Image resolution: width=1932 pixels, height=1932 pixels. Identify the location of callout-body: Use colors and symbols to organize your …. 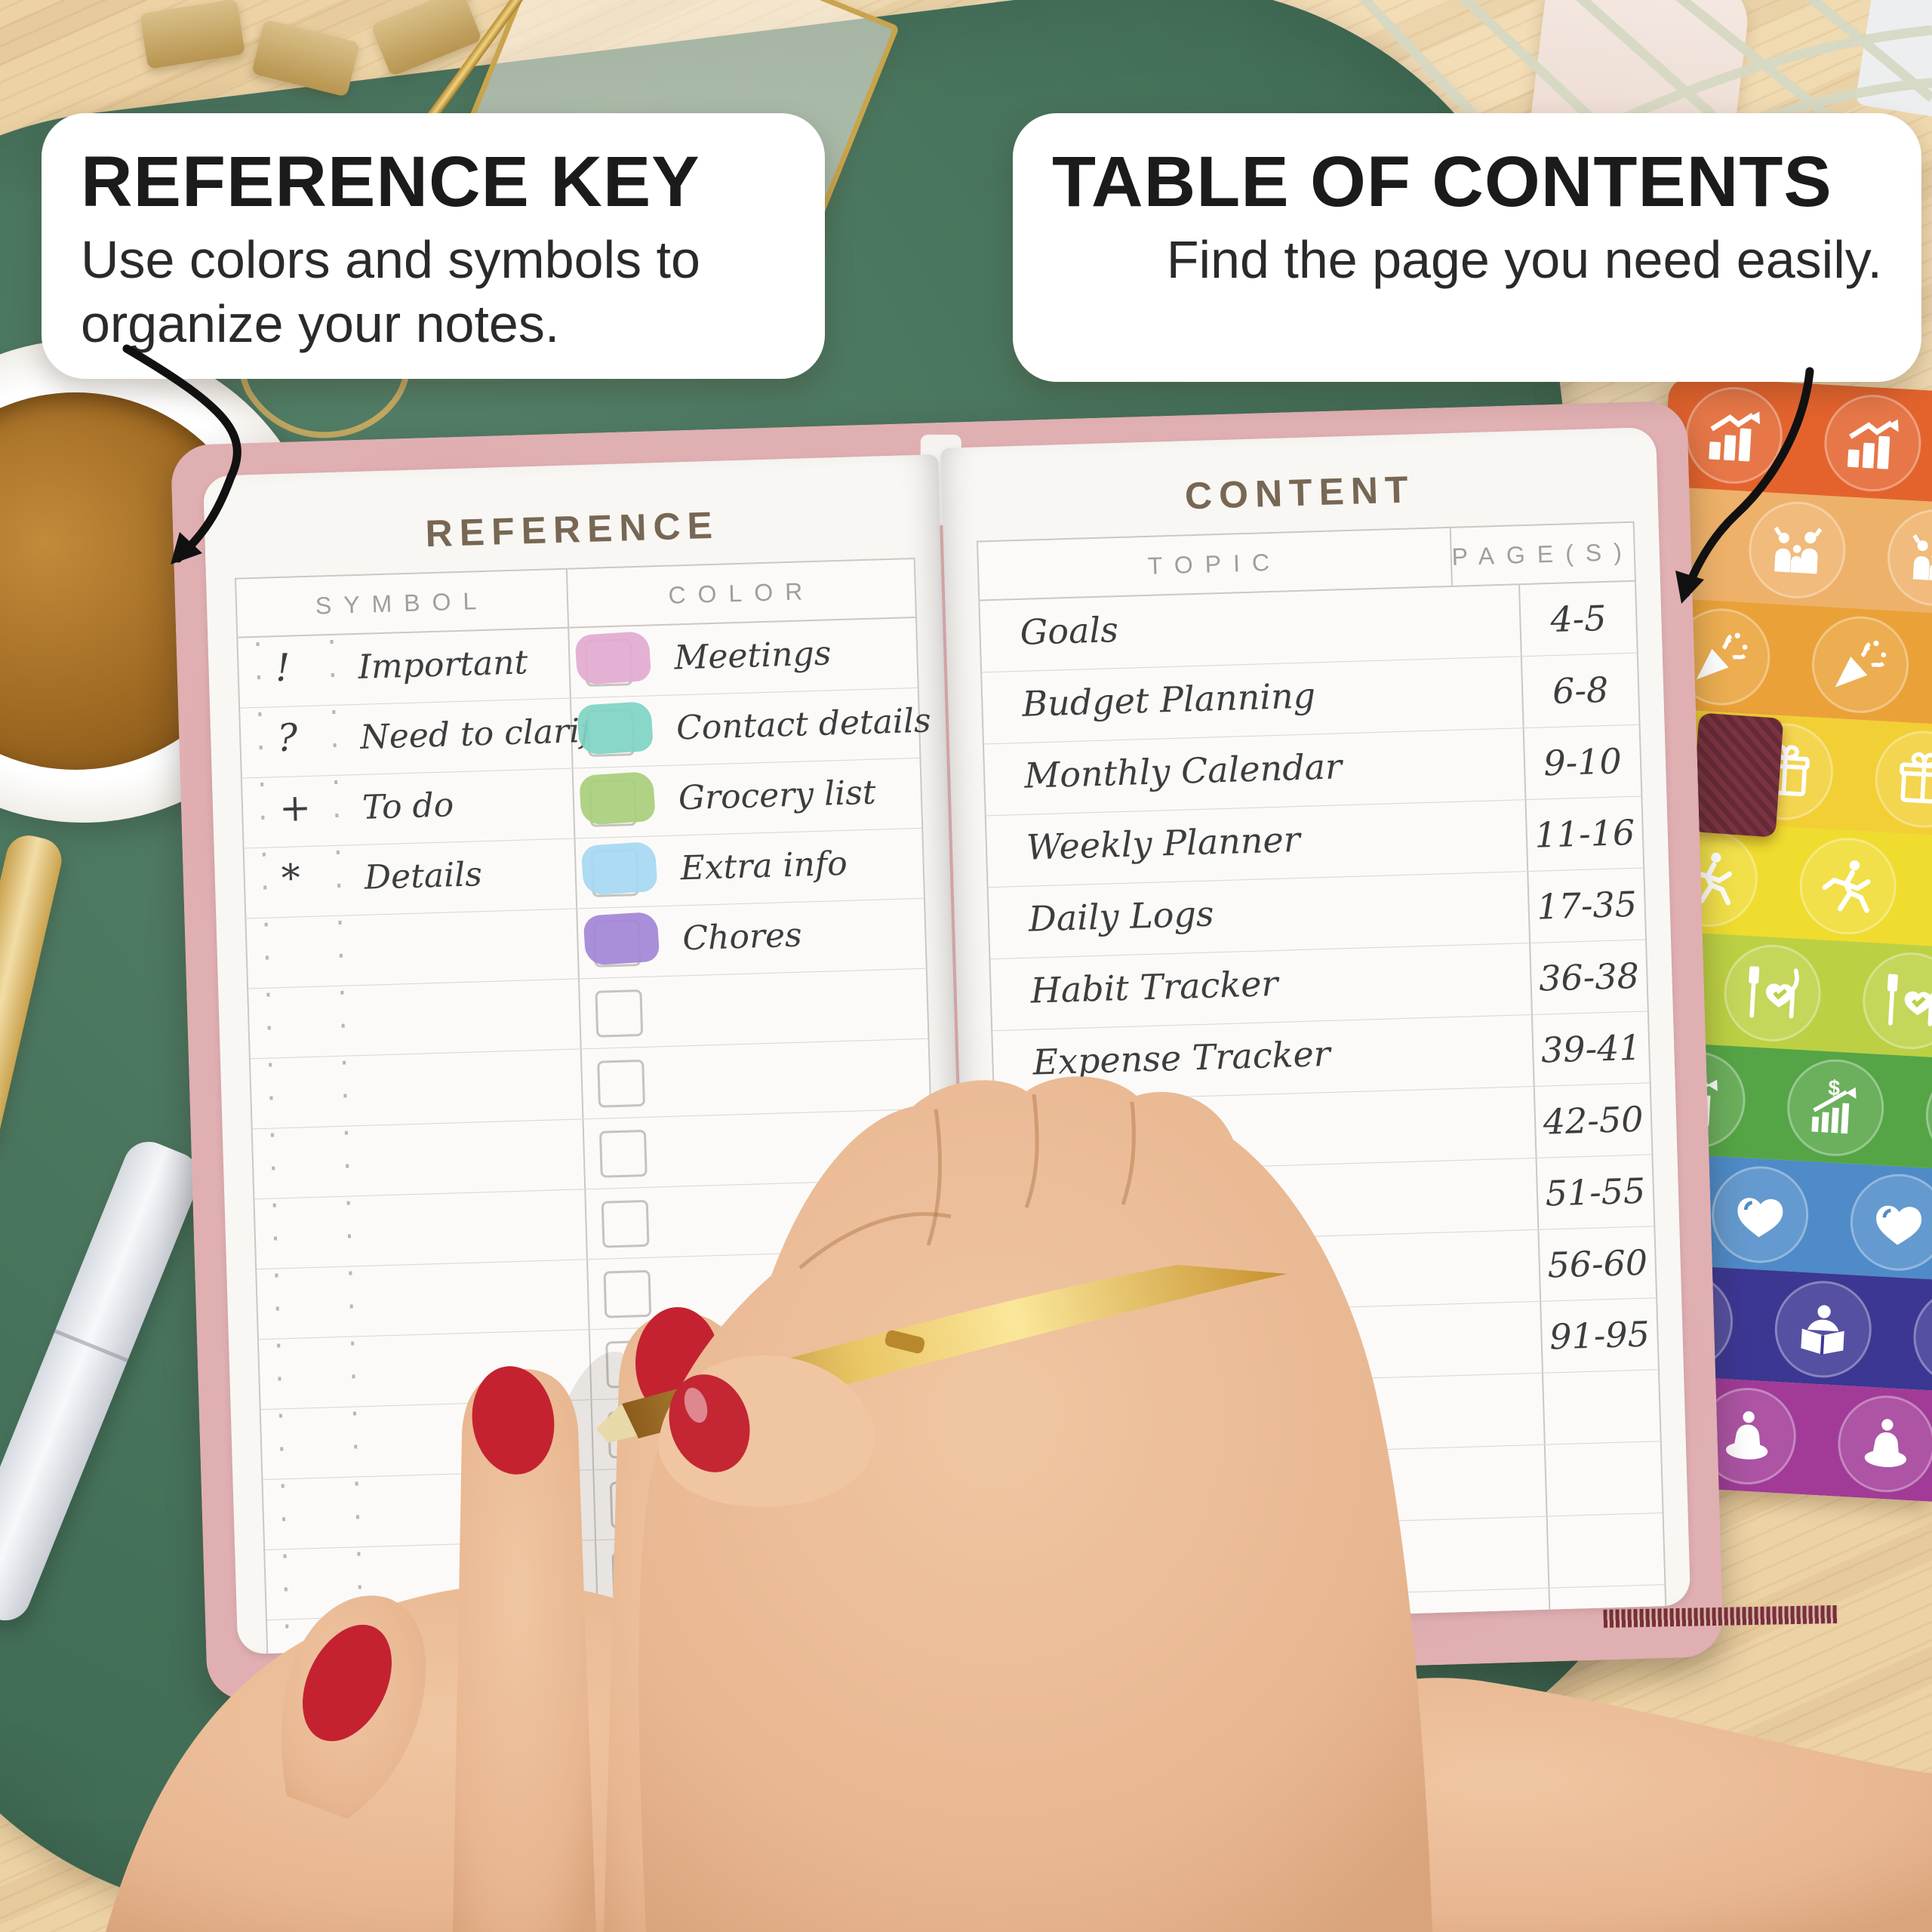
(390, 291).